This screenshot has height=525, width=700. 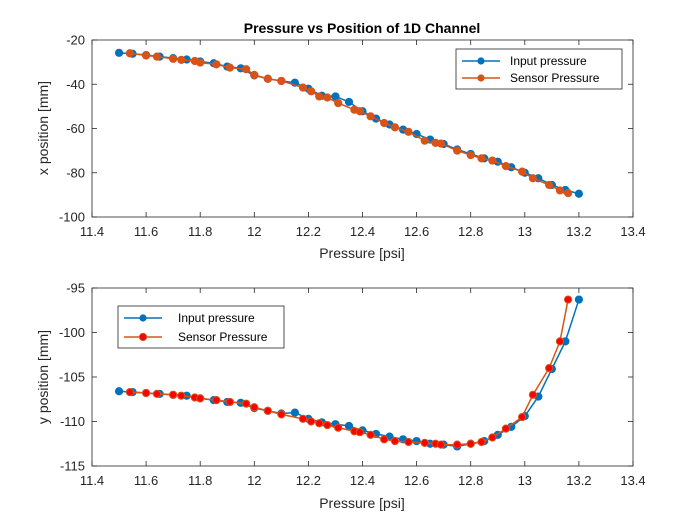 I want to click on top-x-tick-label: 12.4, so click(x=362, y=231).